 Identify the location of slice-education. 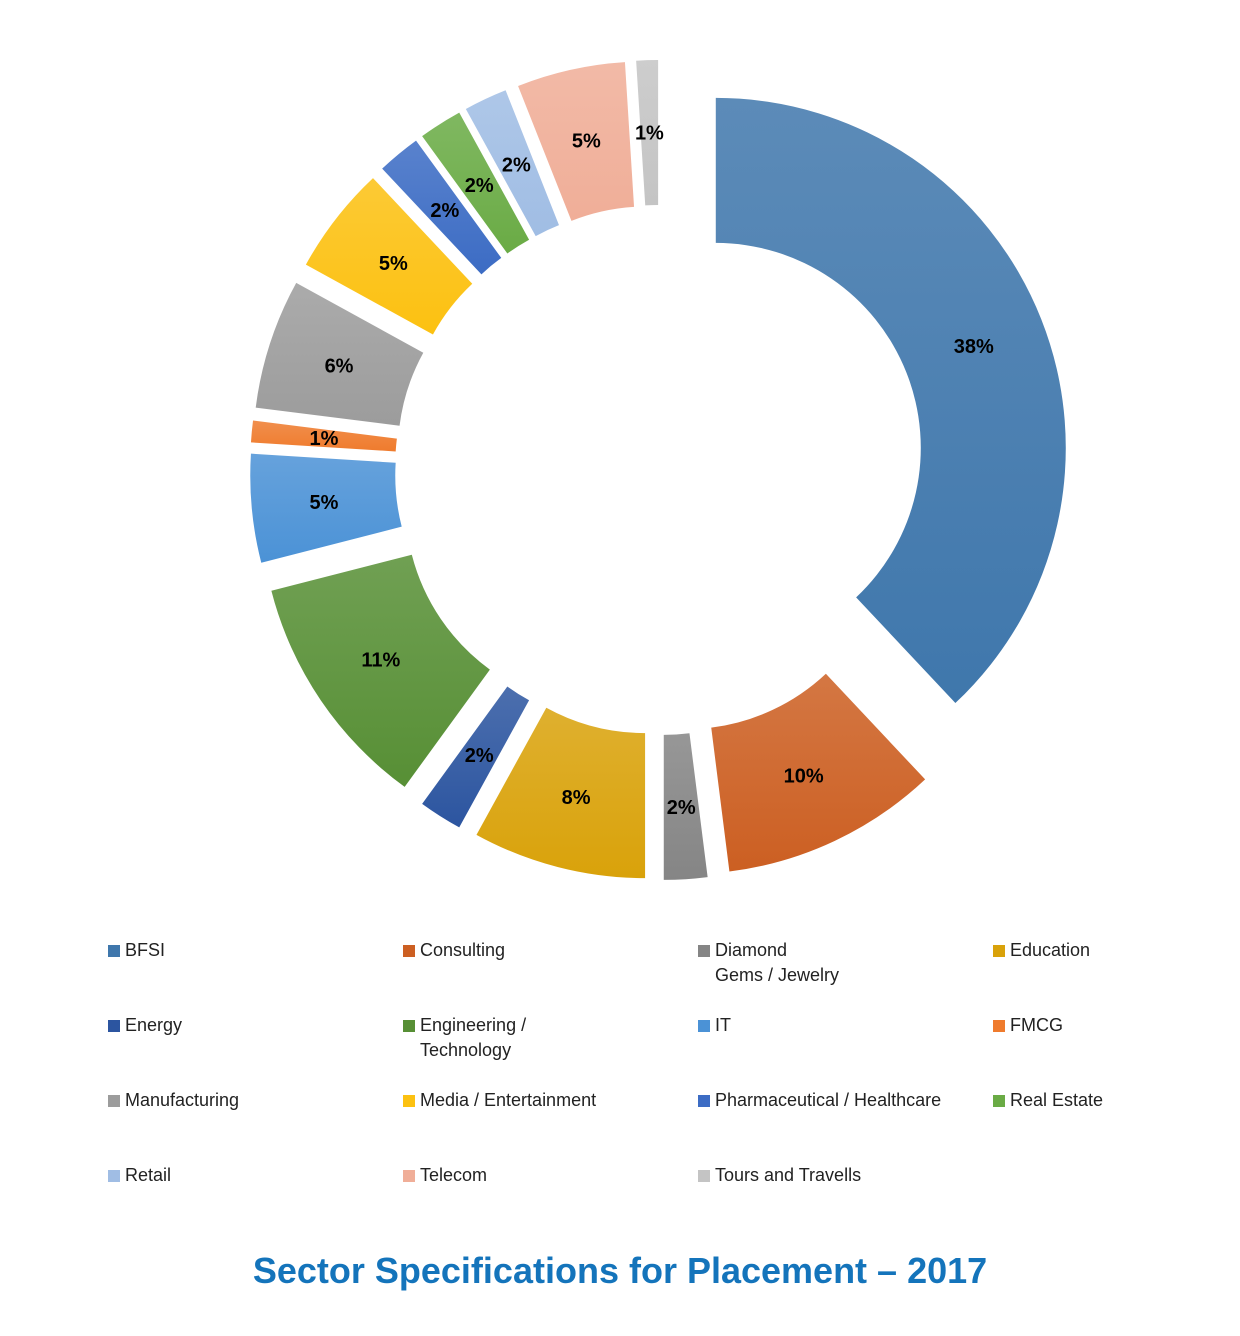
(561, 793).